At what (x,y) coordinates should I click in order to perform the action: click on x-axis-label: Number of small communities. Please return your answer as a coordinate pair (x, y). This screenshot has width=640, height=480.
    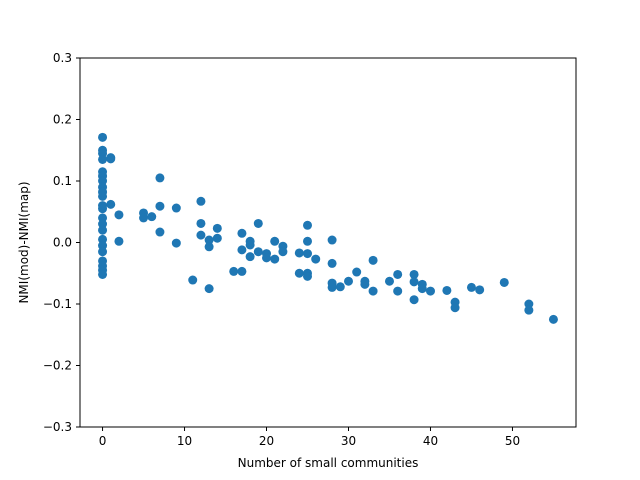
    Looking at the image, I should click on (328, 463).